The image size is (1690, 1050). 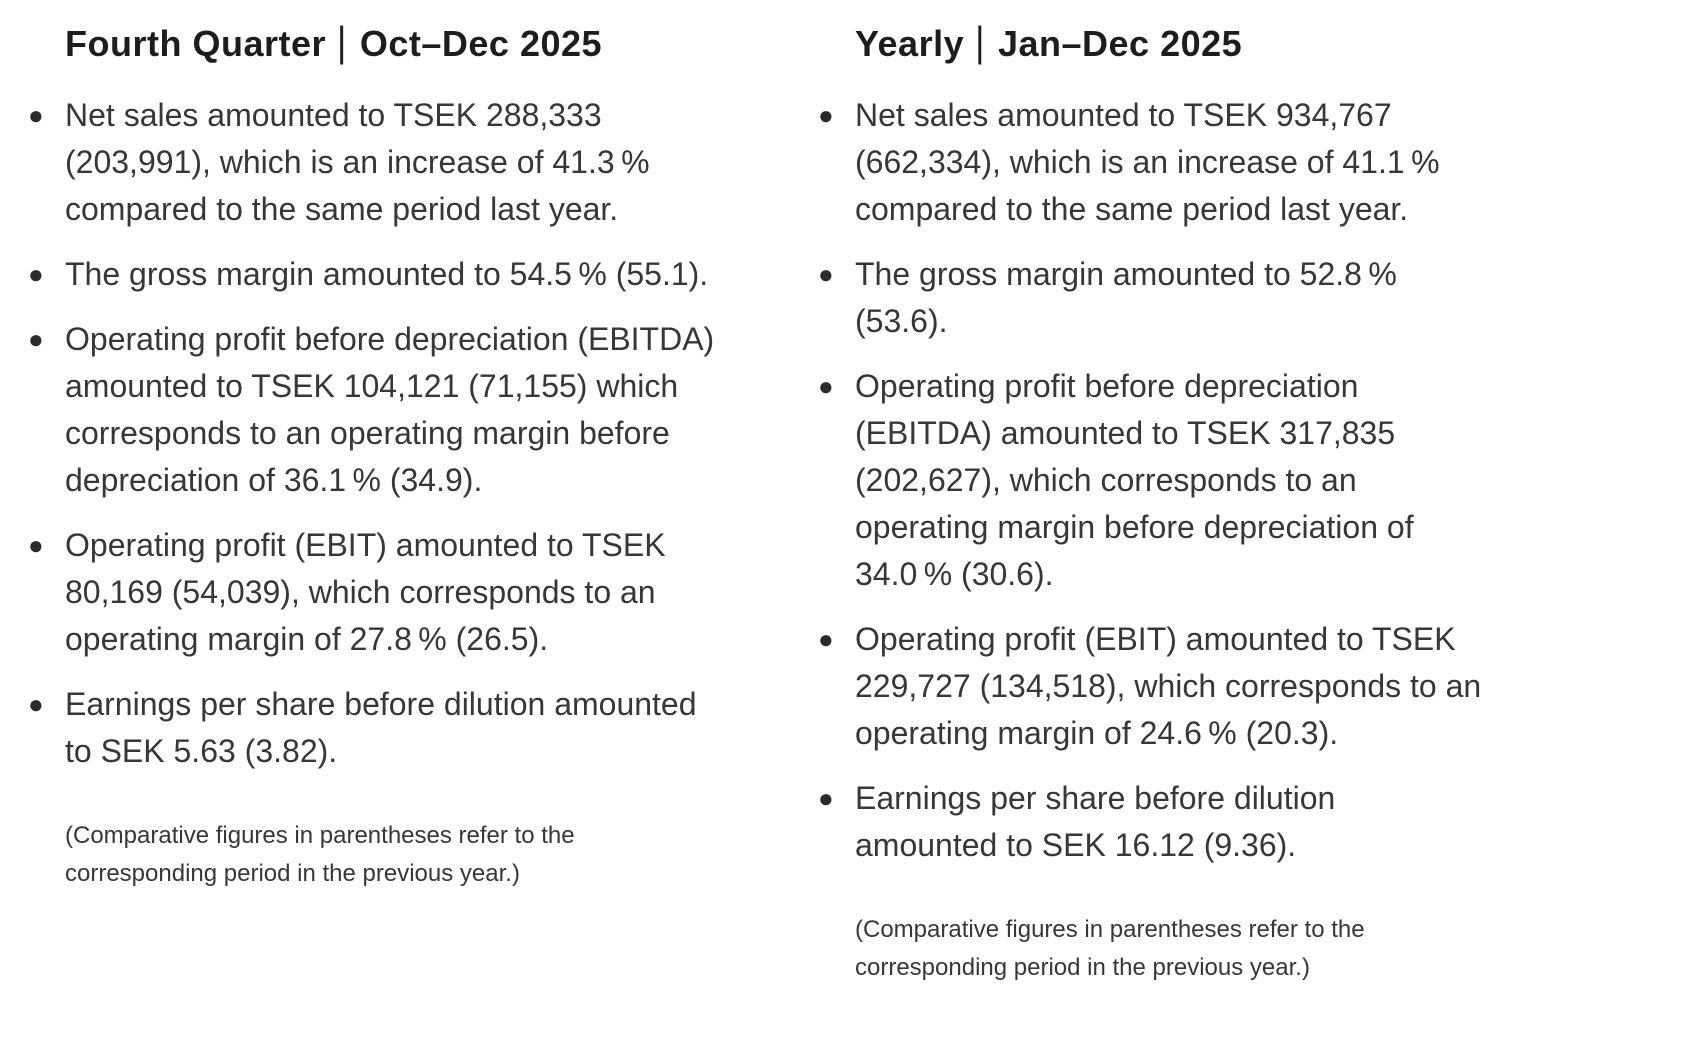 I want to click on yearly-heading: Yearly | Jan–Dec 2025, so click(x=1267, y=42).